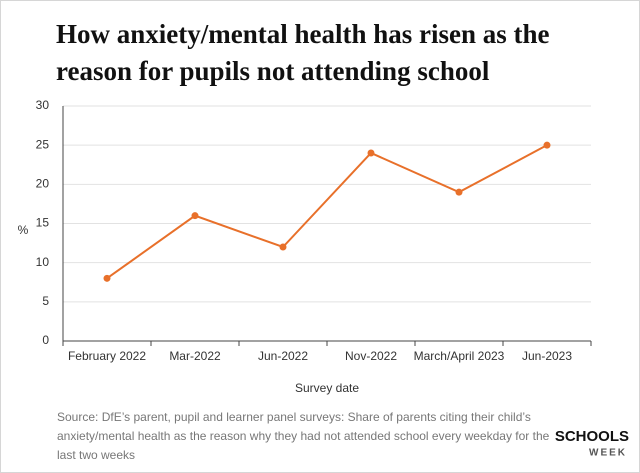 The image size is (640, 473). What do you see at coordinates (283, 356) in the screenshot?
I see `x-tick-label: Jun-2022` at bounding box center [283, 356].